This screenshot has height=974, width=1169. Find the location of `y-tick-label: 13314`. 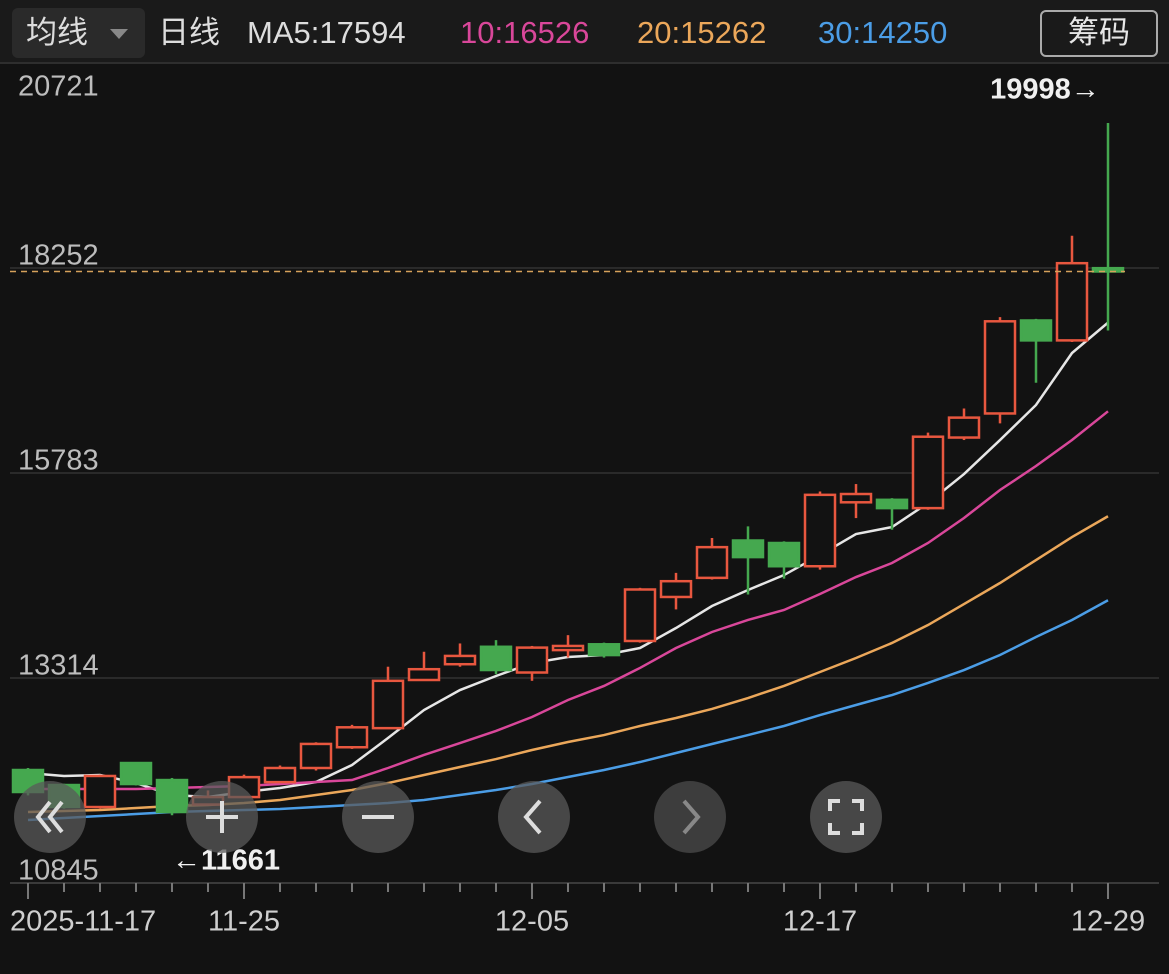

y-tick-label: 13314 is located at coordinates (58, 666).